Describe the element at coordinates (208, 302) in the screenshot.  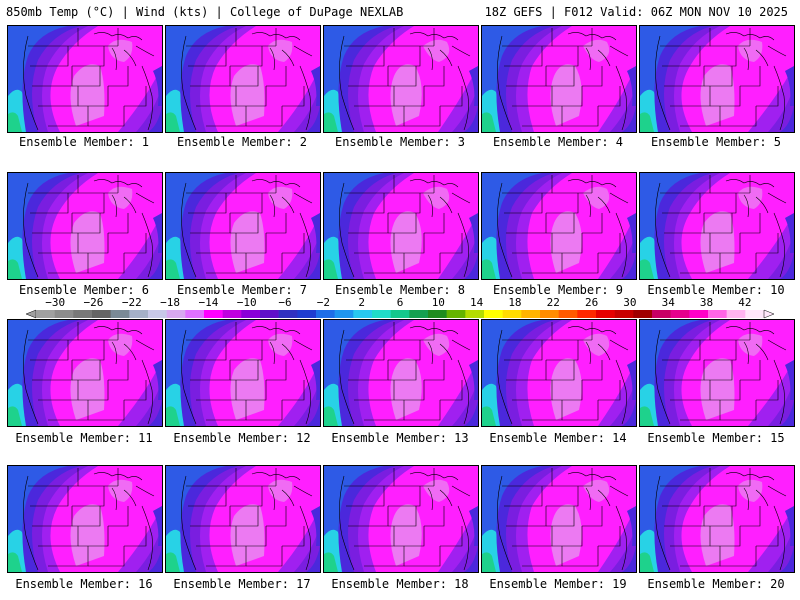
I see `colorbar-tick-label: −14` at that location.